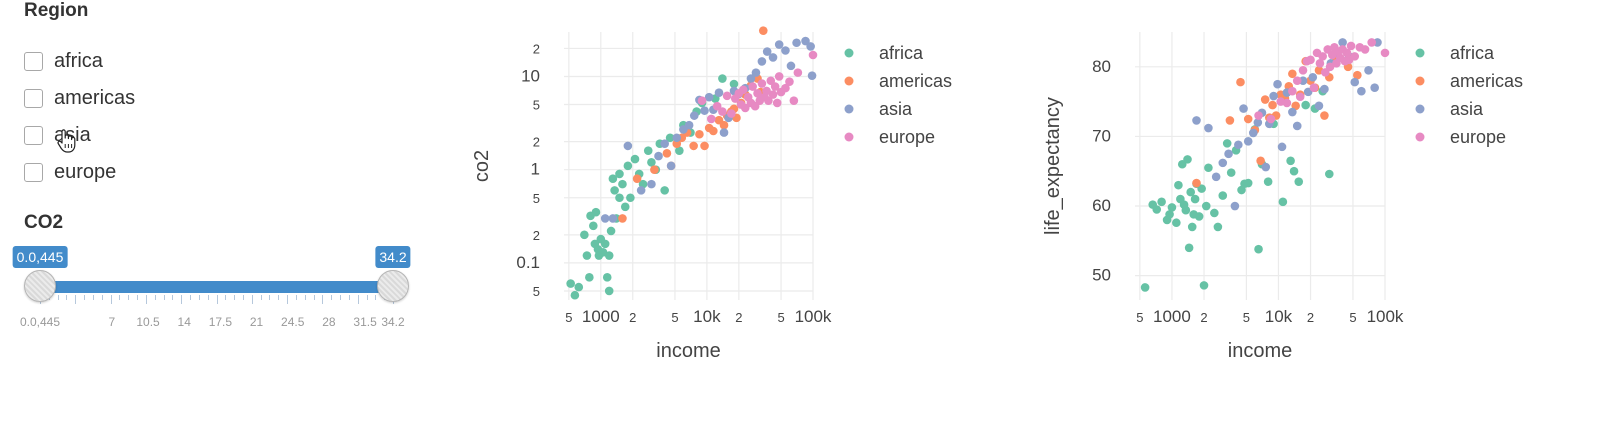 The width and height of the screenshot is (1600, 422). Describe the element at coordinates (1101, 66) in the screenshot. I see `y-tick-label: 80` at that location.